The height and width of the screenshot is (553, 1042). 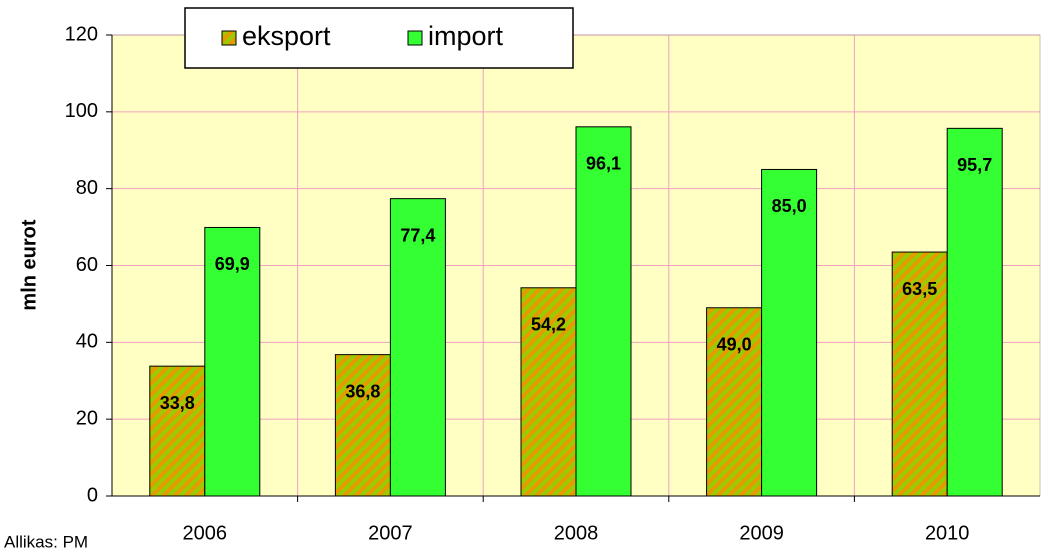 I want to click on value-label: 95,7, so click(x=974, y=165).